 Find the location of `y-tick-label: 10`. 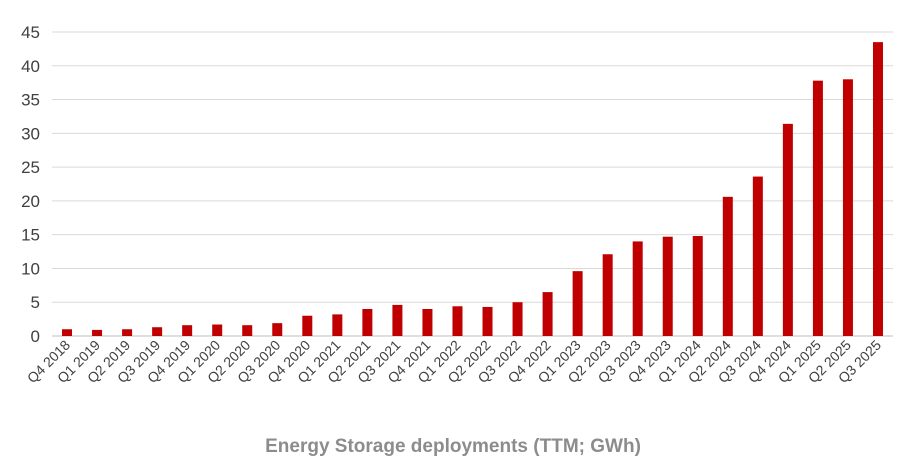

y-tick-label: 10 is located at coordinates (30, 268).